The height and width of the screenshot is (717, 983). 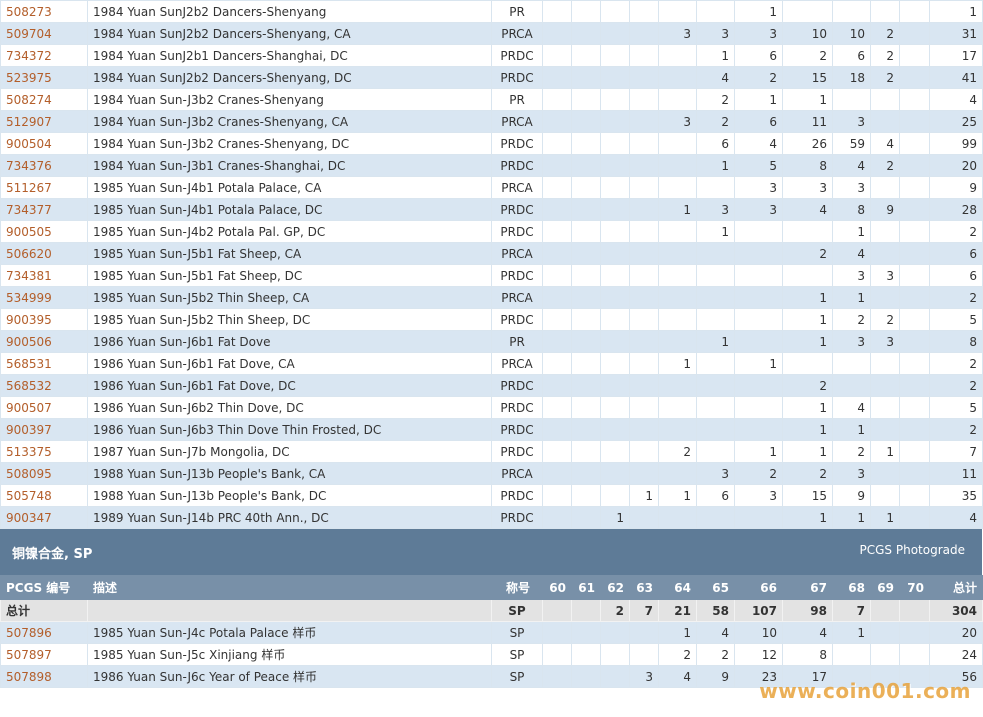 What do you see at coordinates (44, 676) in the screenshot?
I see `pcgs-number-link: 507898` at bounding box center [44, 676].